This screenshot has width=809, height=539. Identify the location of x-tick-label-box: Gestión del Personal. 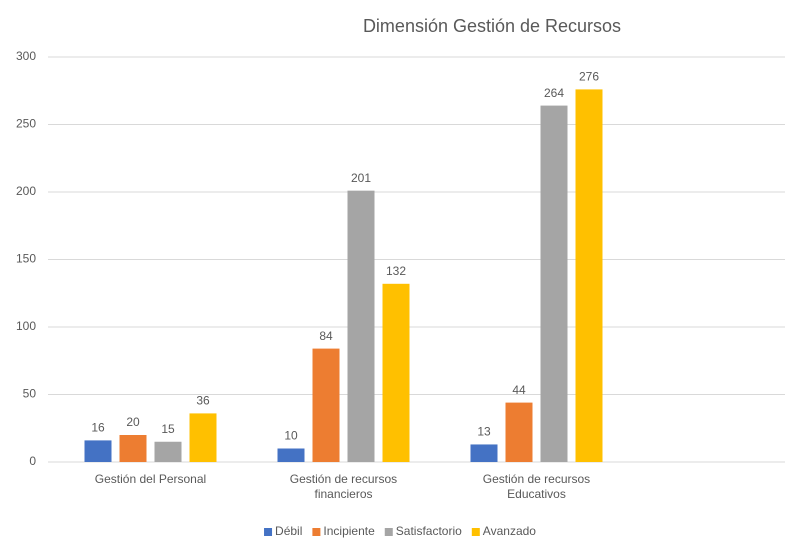
(150, 479).